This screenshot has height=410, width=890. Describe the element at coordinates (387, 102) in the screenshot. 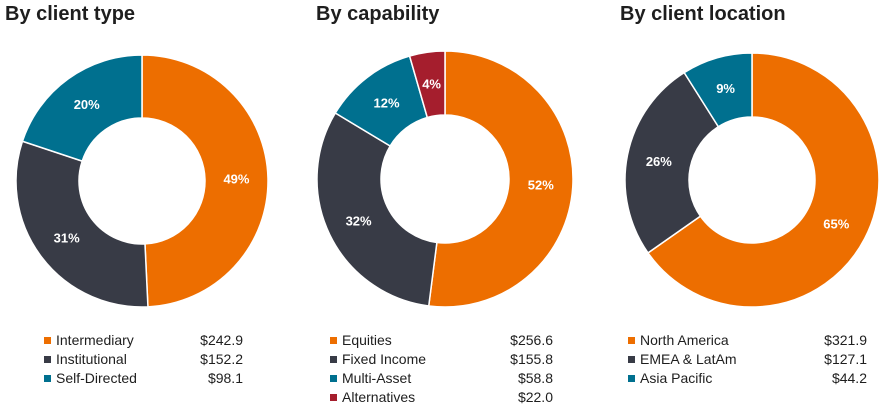

I see `slice-percent-label-multi-asset: 12%` at that location.